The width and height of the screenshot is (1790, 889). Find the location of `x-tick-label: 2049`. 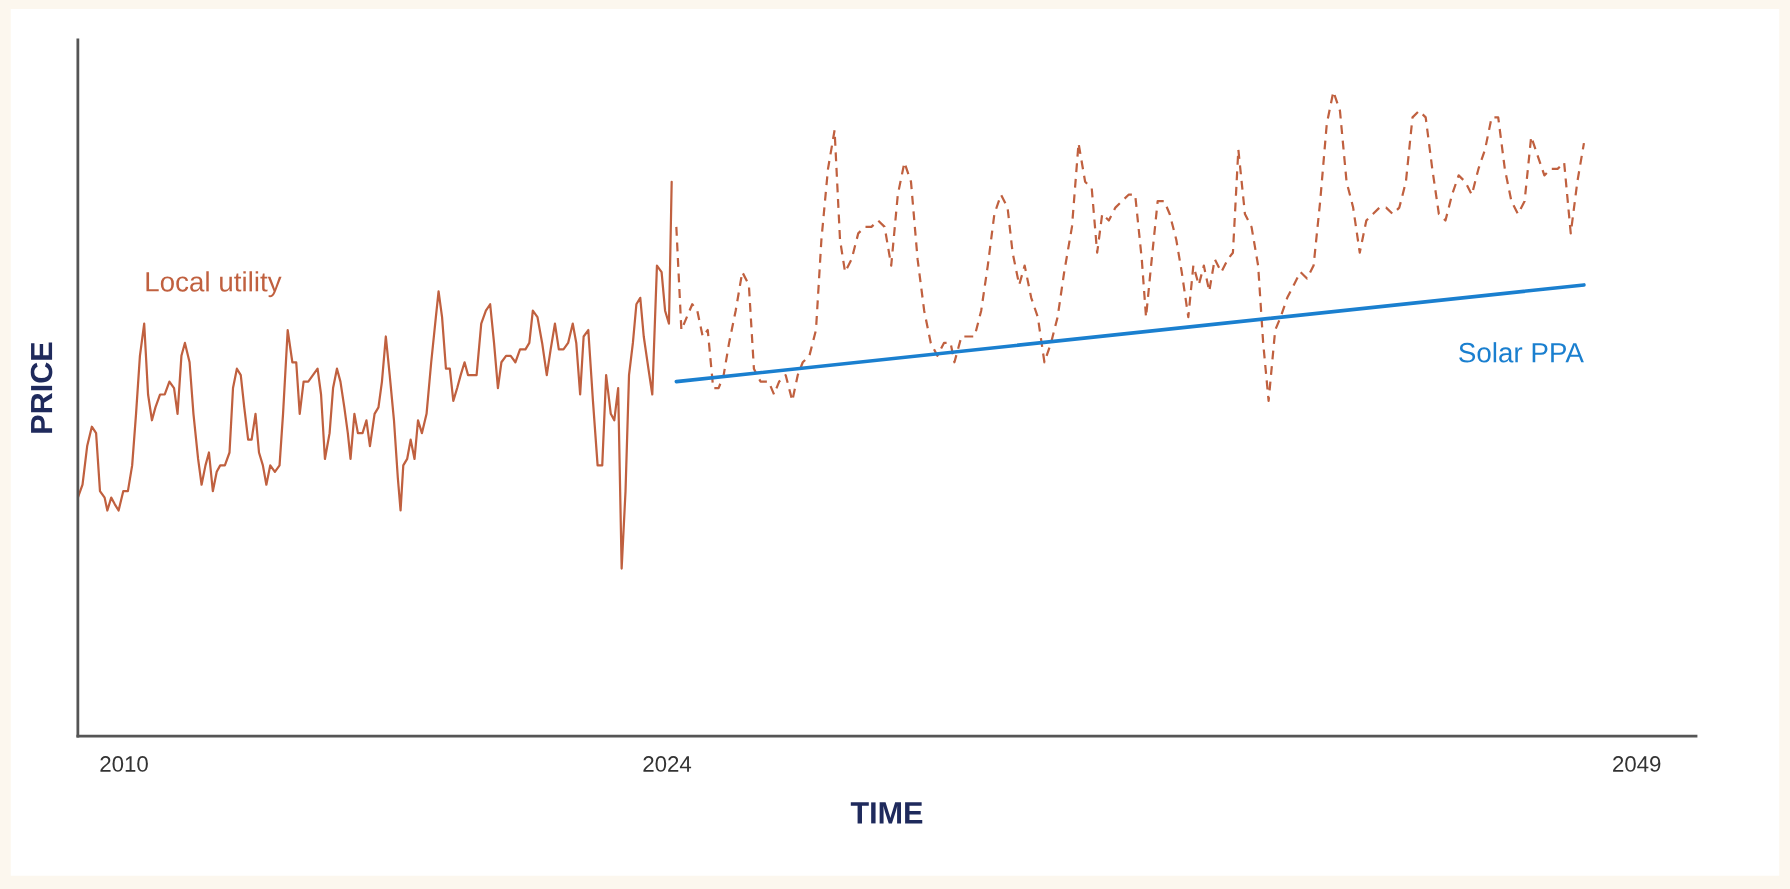

x-tick-label: 2049 is located at coordinates (1637, 764).